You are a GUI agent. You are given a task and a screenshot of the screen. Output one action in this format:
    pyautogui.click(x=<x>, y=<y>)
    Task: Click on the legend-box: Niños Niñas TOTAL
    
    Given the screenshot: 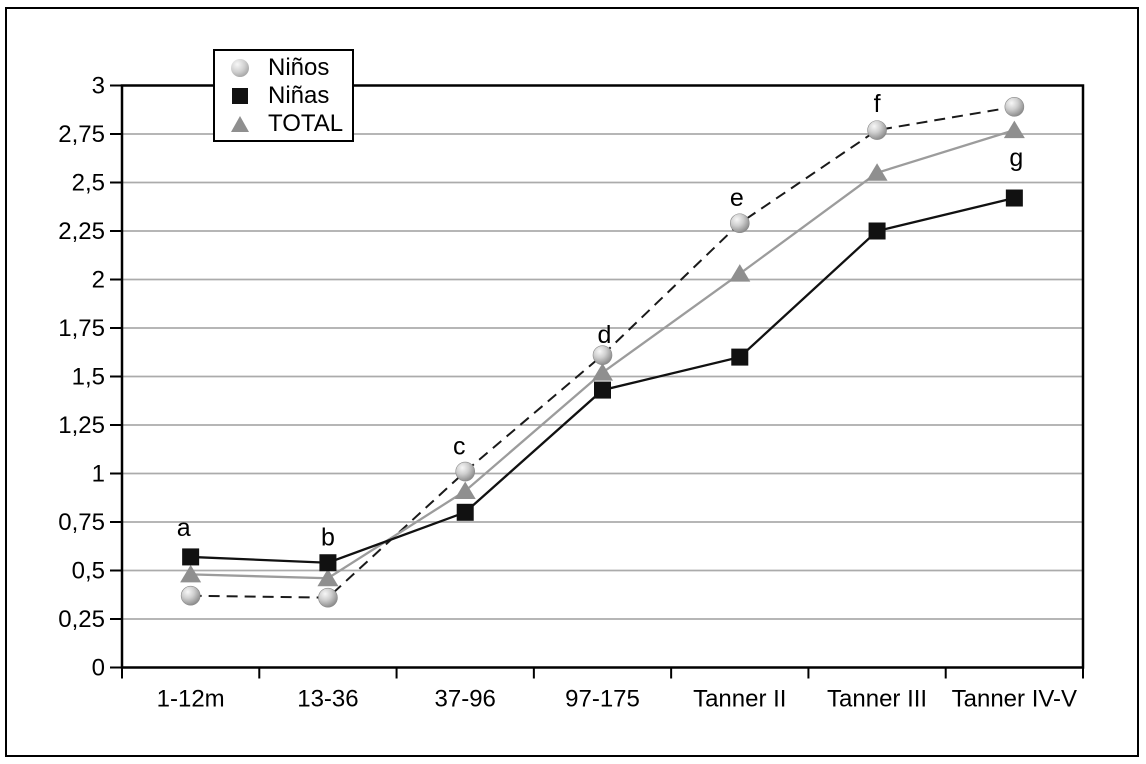 What is the action you would take?
    pyautogui.click(x=283, y=95)
    